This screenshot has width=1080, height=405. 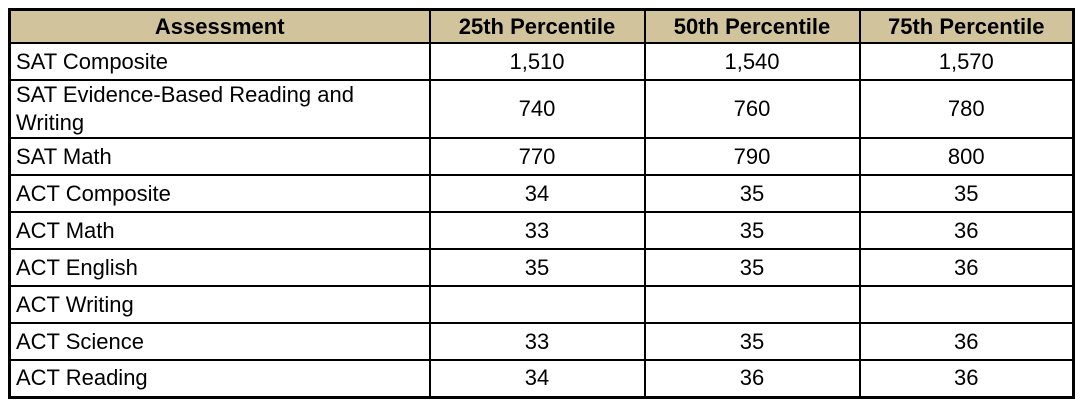 I want to click on table-row-act-reading: ACT Reading 34 36 36, so click(x=541, y=378).